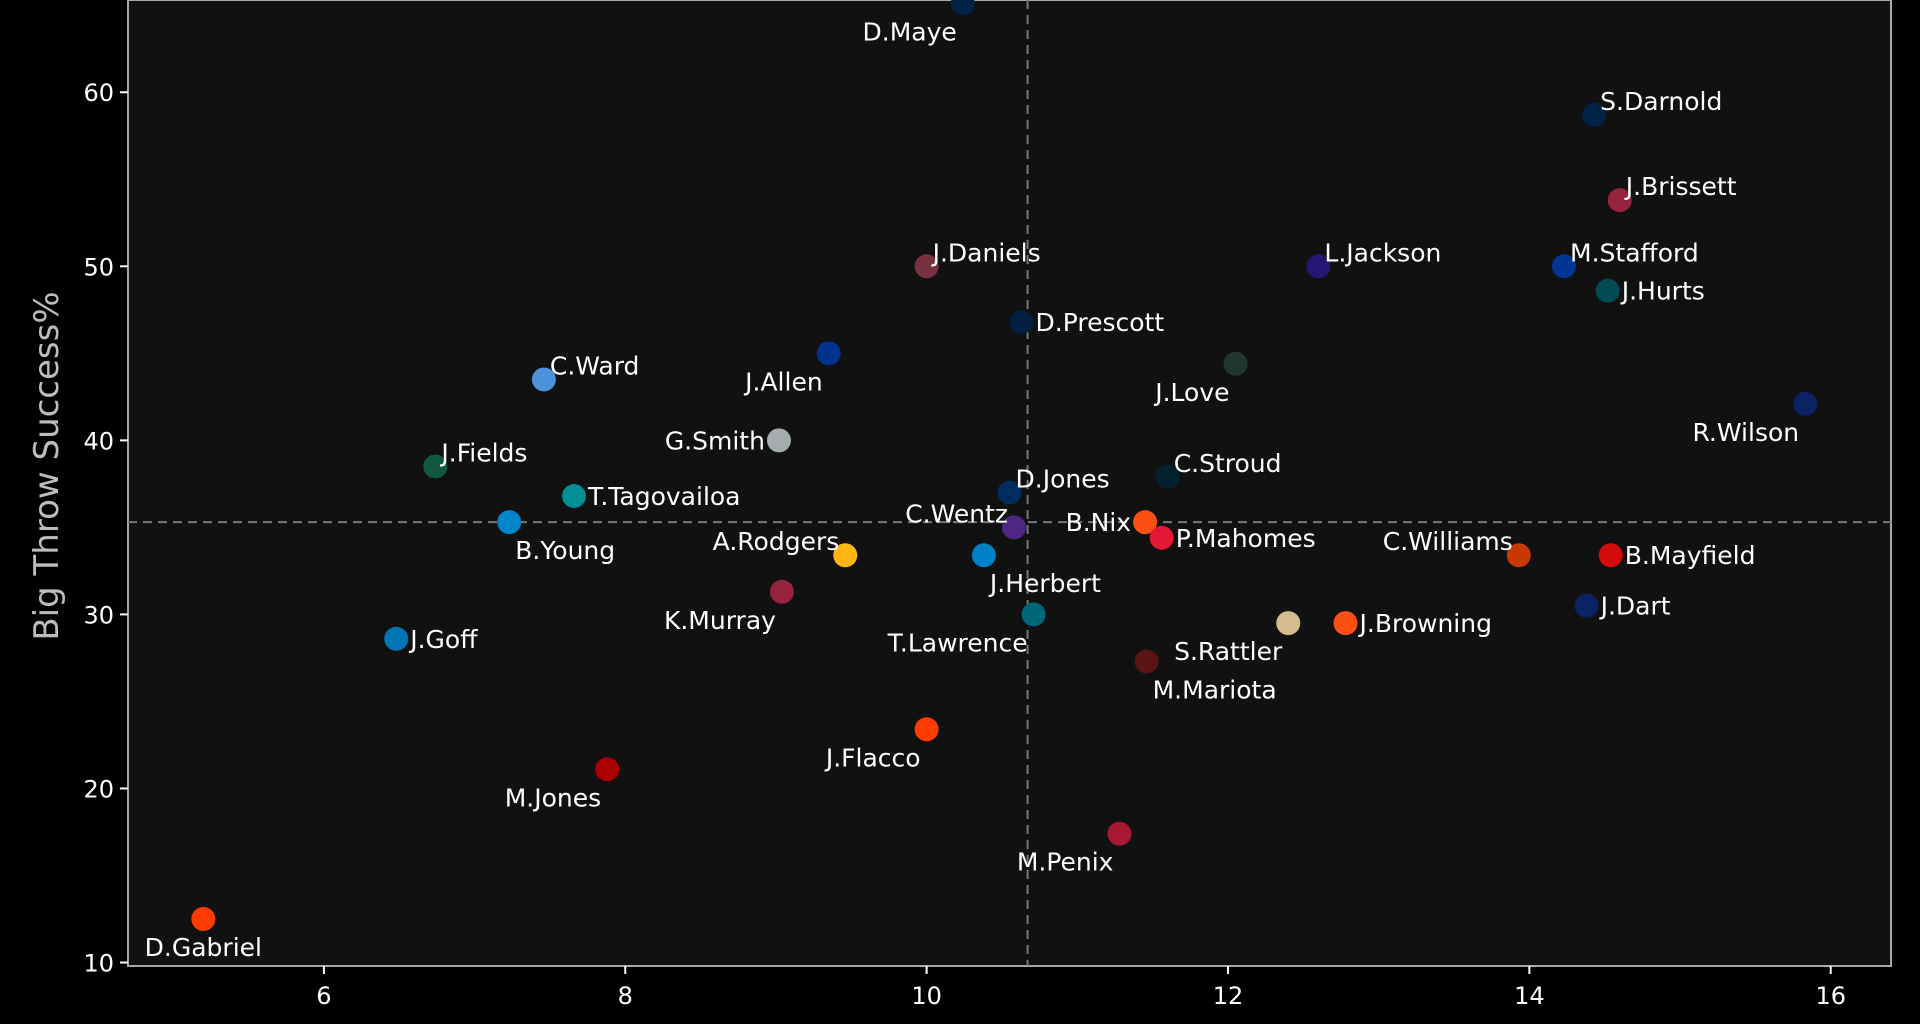  I want to click on y-tick-label: 30, so click(98, 615).